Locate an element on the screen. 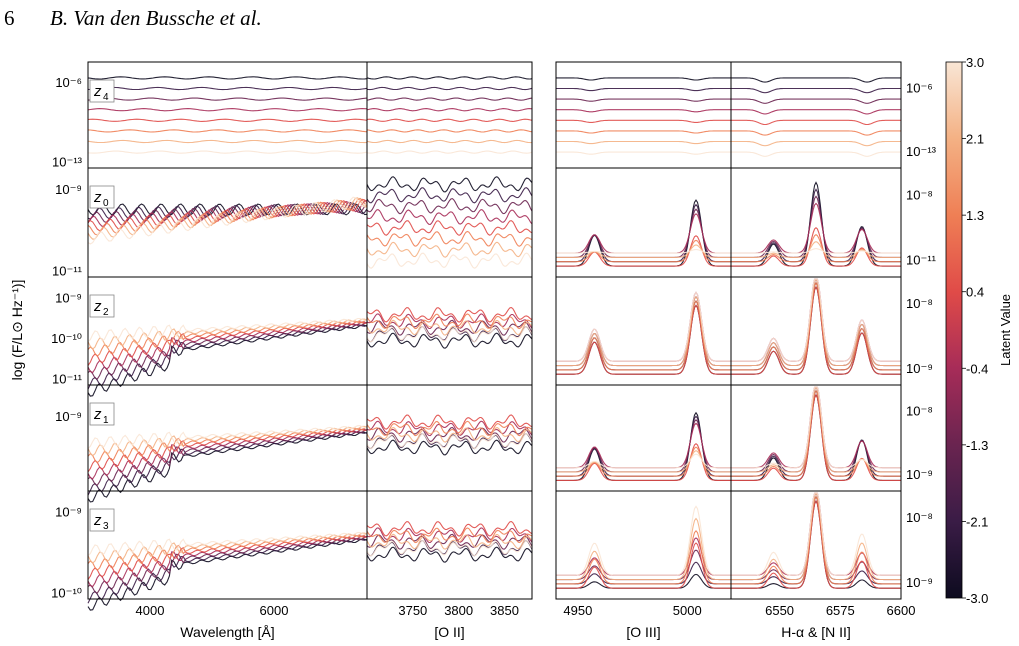 This screenshot has width=1019, height=646. panel-z3-col3 is located at coordinates (816, 545).